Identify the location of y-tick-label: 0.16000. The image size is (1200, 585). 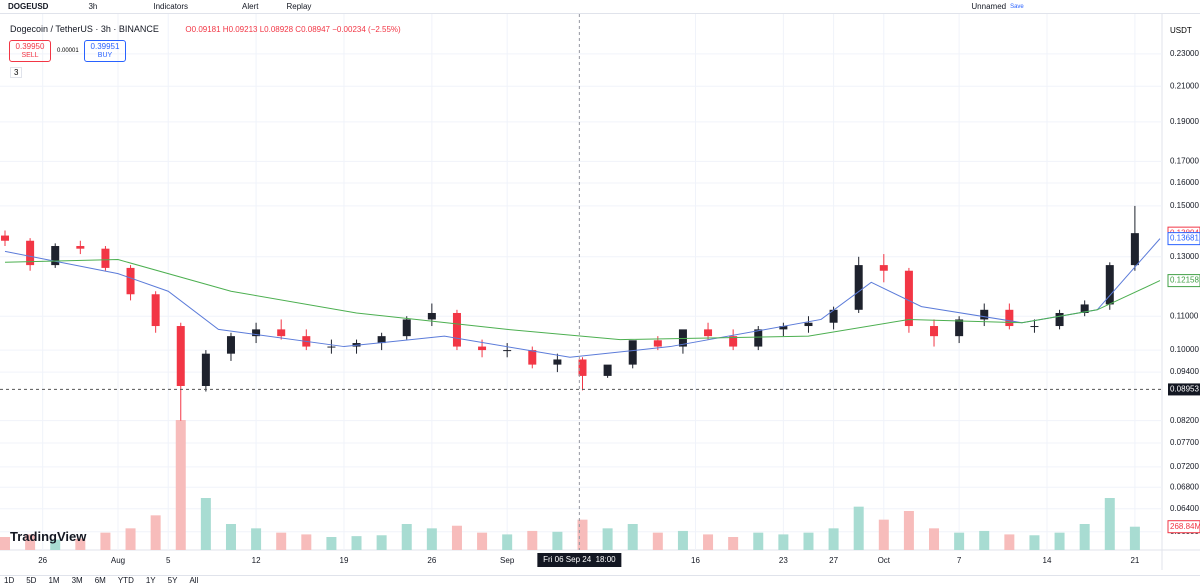
(1184, 182).